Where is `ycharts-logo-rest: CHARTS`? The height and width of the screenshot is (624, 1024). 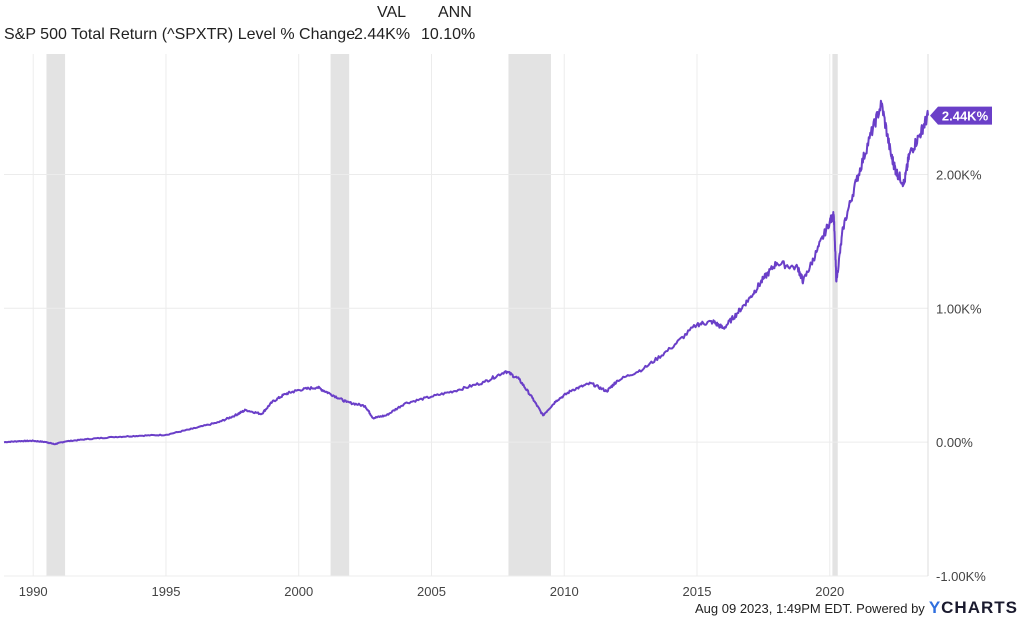
ycharts-logo-rest: CHARTS is located at coordinates (979, 607).